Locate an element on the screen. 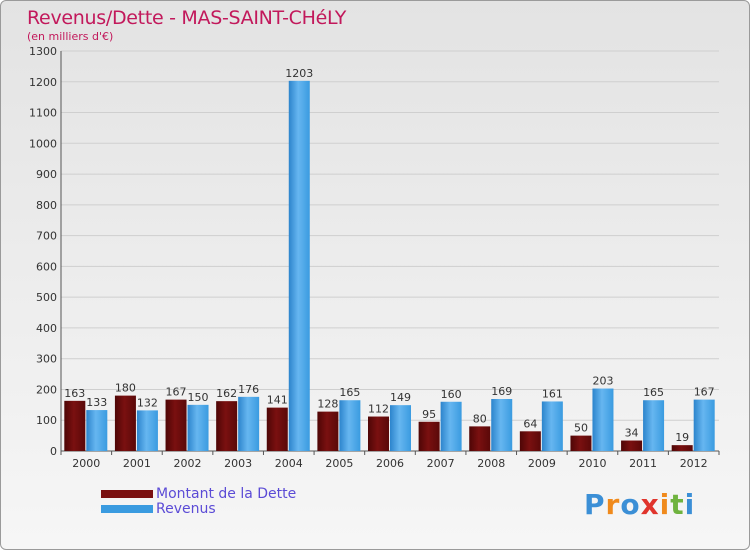 This screenshot has width=750, height=550. data-label-revenus: 132 is located at coordinates (147, 402).